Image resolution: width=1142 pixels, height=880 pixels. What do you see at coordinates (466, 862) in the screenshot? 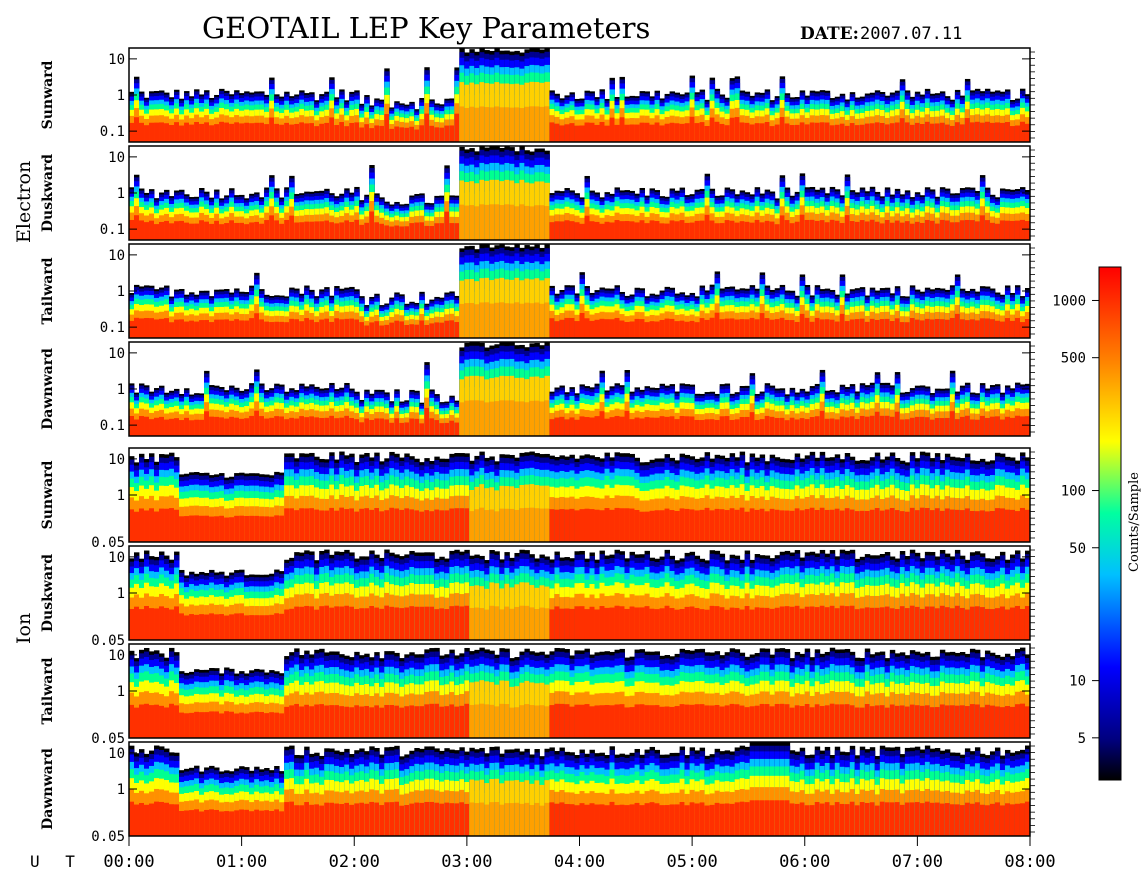
I see `x-tick-label: 03:00` at bounding box center [466, 862].